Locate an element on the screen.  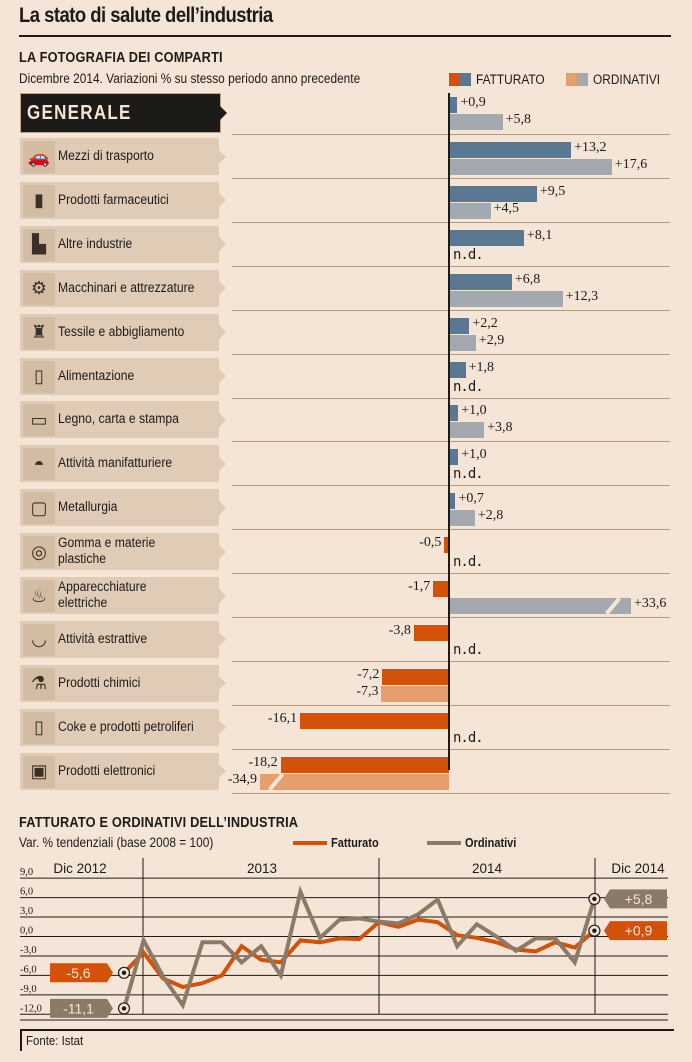
fatturato-value-label: +13,2 is located at coordinates (590, 147).